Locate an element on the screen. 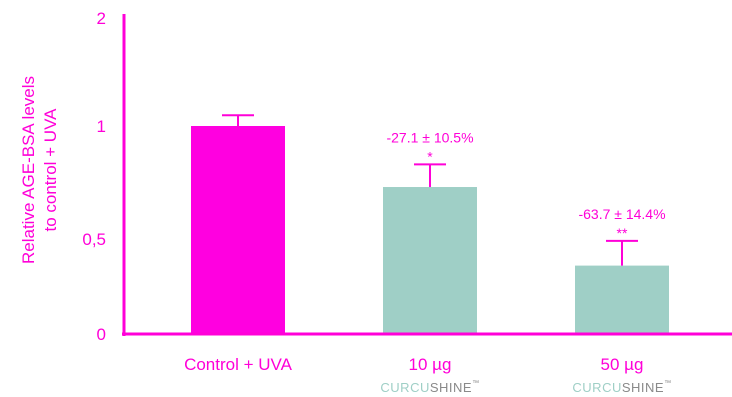 The image size is (732, 397). y-tick-label-4: 2 is located at coordinates (101, 18).